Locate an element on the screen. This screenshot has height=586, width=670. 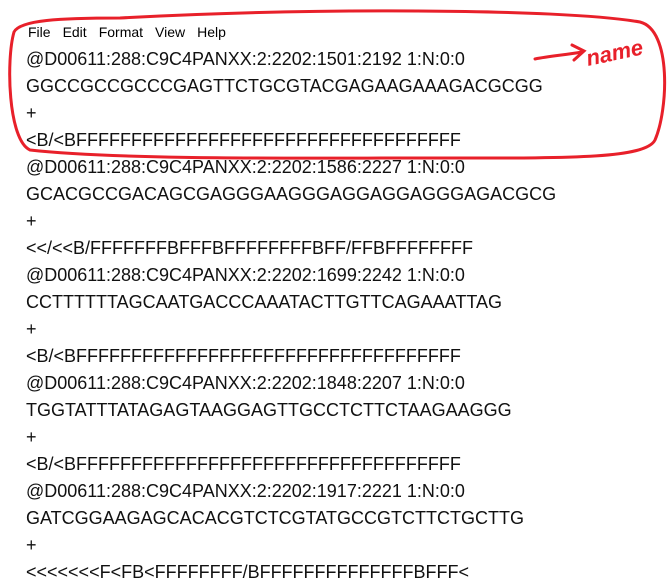
menu-item: Format is located at coordinates (121, 32).